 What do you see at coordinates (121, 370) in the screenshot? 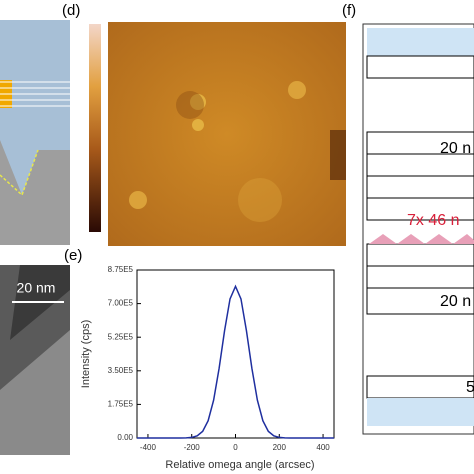
I see `y-tick-label: 3.50E5` at bounding box center [121, 370].